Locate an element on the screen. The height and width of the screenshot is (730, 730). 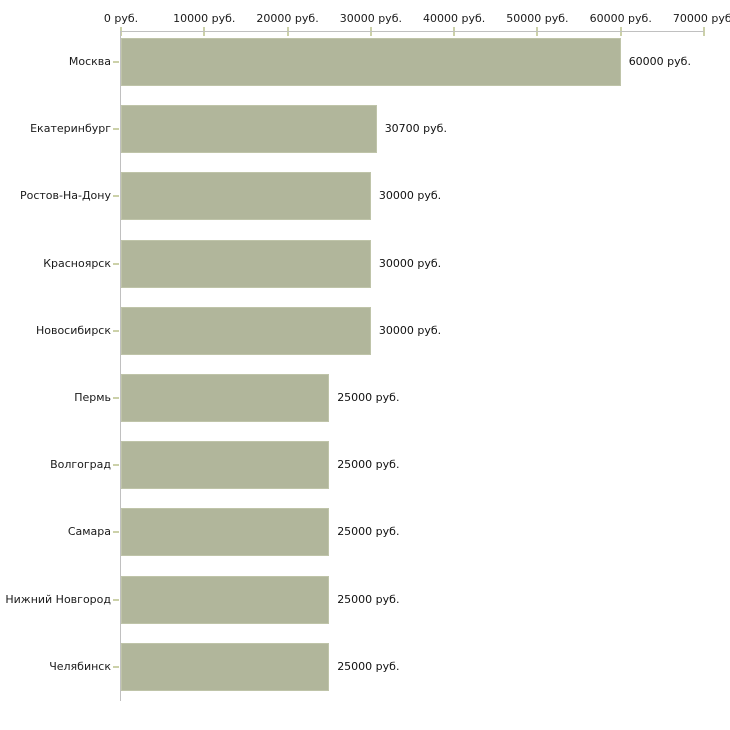
bar-row: Самара 25000 руб. is located at coordinates (386, 532).